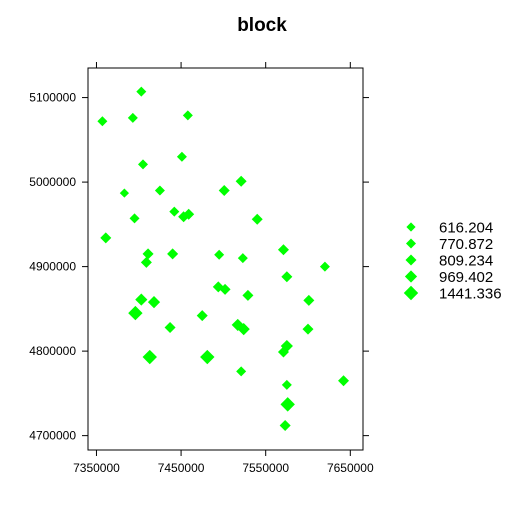 This screenshot has height=515, width=524. Describe the element at coordinates (262, 25) in the screenshot. I see `chart-title: block` at that location.